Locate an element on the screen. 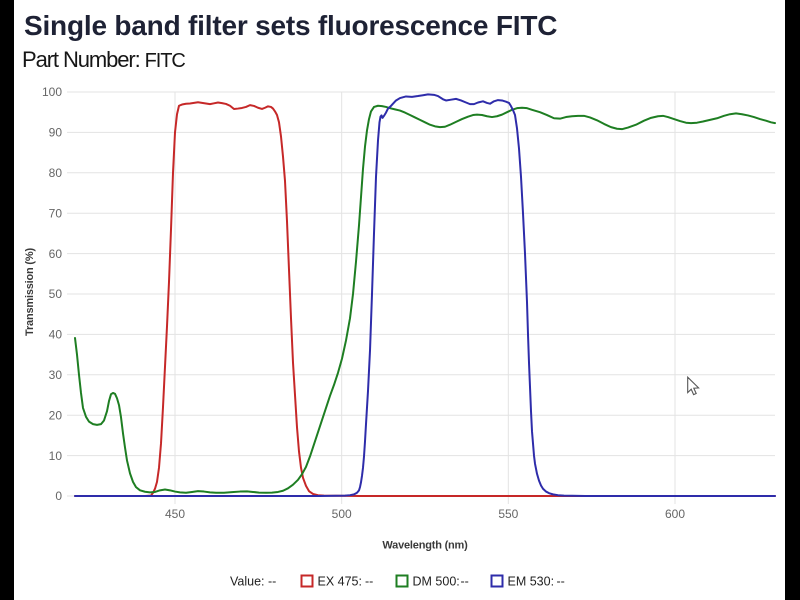 This screenshot has width=800, height=600. svg-text: 60 is located at coordinates (56, 254).